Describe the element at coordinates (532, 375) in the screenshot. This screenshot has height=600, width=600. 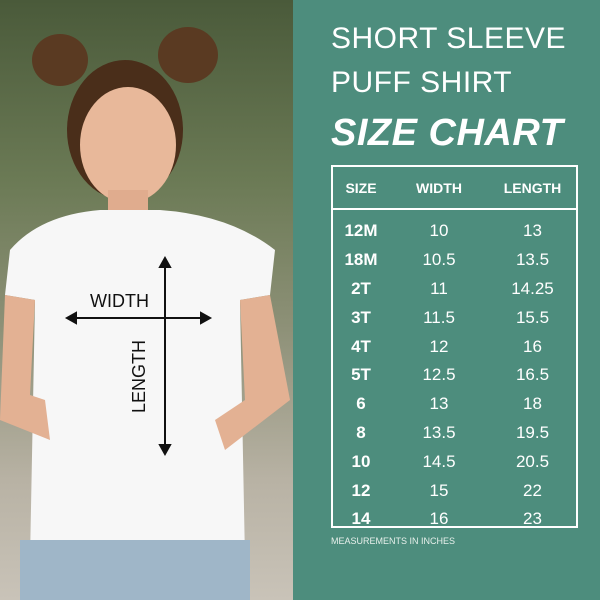
I see `length-cell: 16.5` at that location.